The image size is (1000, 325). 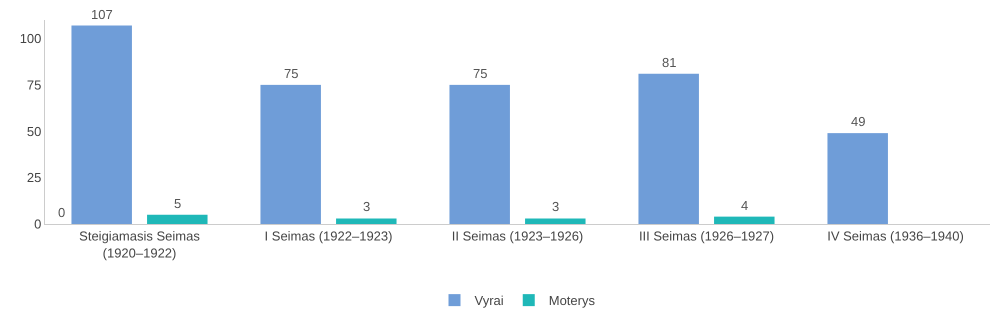 What do you see at coordinates (38, 224) in the screenshot?
I see `y-tick-label: 0` at bounding box center [38, 224].